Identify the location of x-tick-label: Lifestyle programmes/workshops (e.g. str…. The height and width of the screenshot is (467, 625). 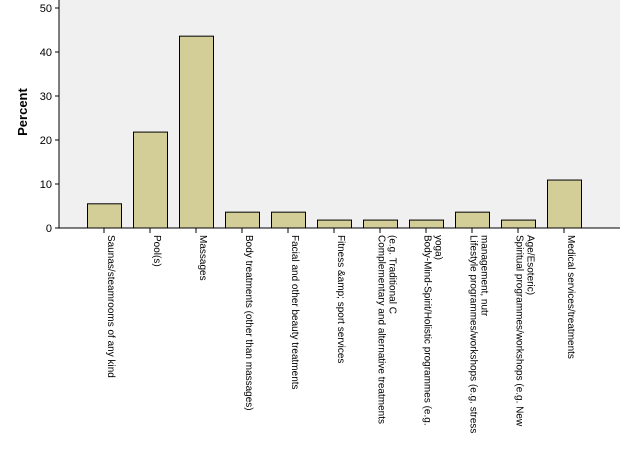
(479, 334).